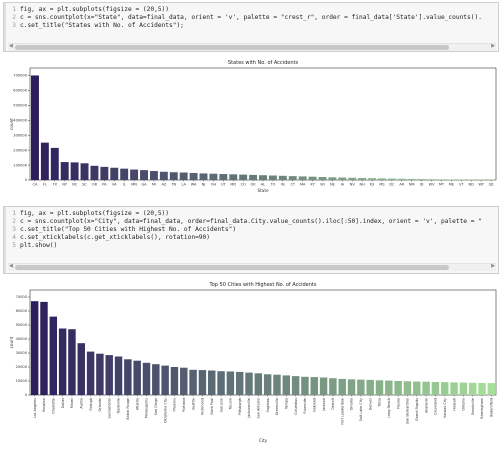 This screenshot has height=449, width=504. I want to click on x-tick-label: CA, so click(35, 185).